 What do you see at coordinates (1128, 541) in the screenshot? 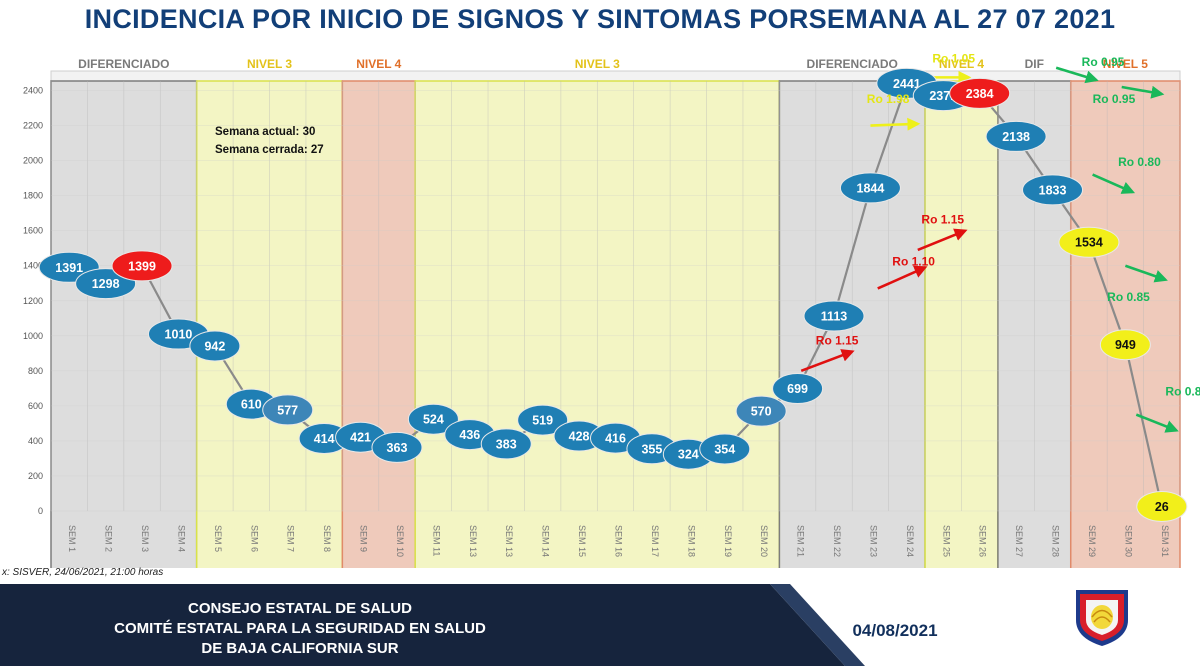
I see `x-tick-29: SEM 30` at bounding box center [1128, 541].